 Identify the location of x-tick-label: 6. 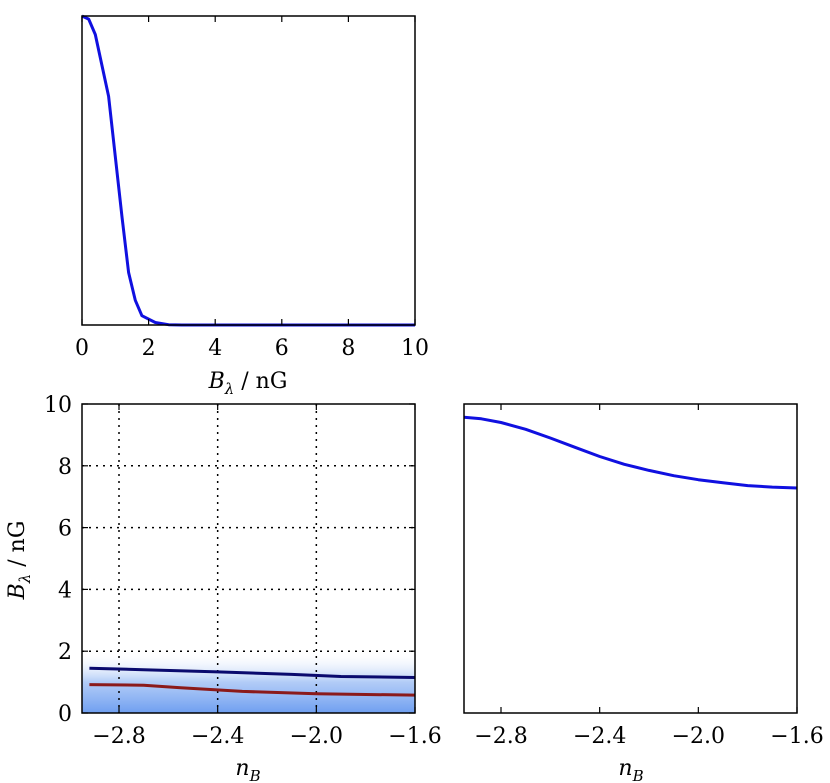
(282, 348).